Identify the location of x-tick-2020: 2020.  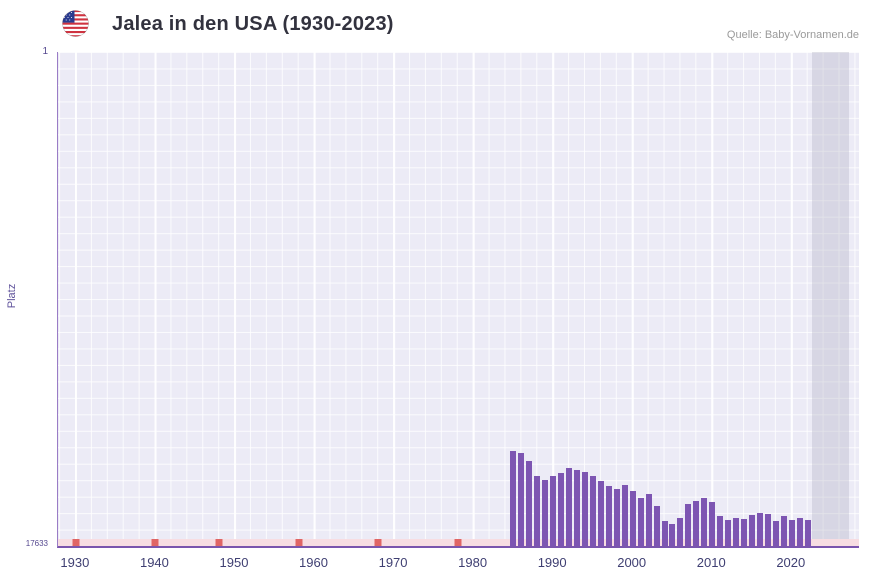
(791, 562).